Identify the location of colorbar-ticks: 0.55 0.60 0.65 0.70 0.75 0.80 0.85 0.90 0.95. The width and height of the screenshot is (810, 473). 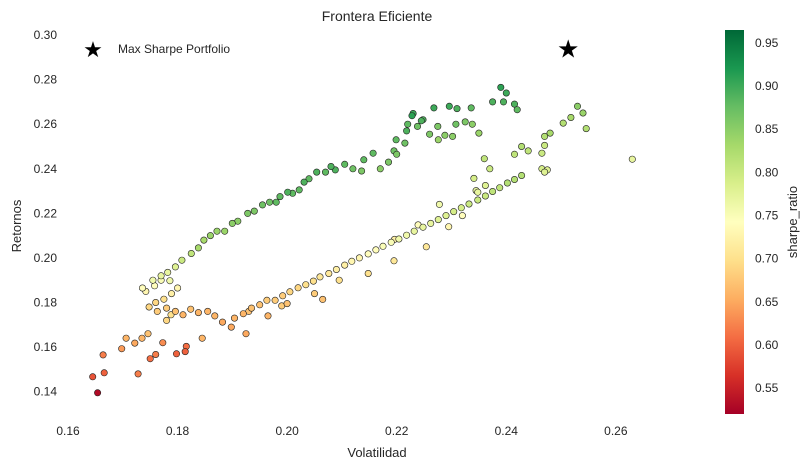
(767, 215).